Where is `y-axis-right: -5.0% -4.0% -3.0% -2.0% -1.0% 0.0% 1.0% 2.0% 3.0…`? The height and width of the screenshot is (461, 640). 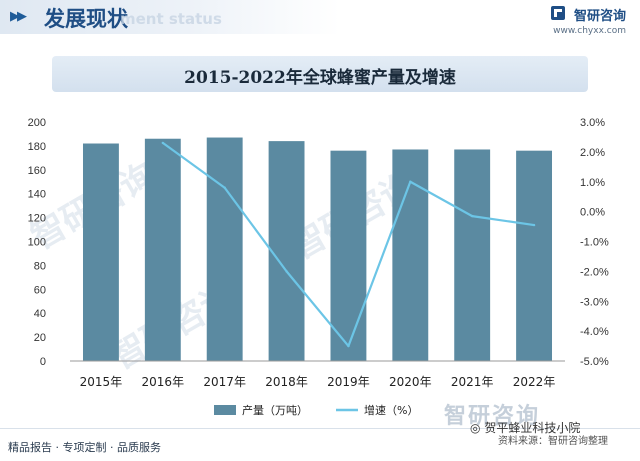
y-axis-right: -5.0% -4.0% -3.0% -2.0% -1.0% 0.0% 1.0% 2.0% 3.0… is located at coordinates (594, 242).